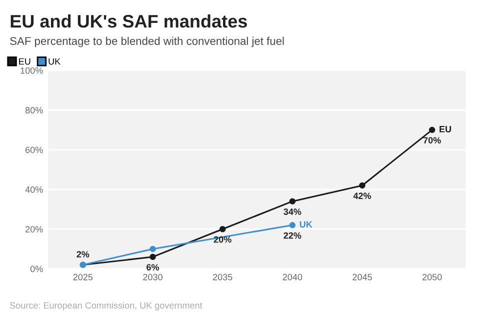 This screenshot has height=320, width=480. Describe the element at coordinates (292, 277) in the screenshot. I see `x-tick-label: 2040` at that location.